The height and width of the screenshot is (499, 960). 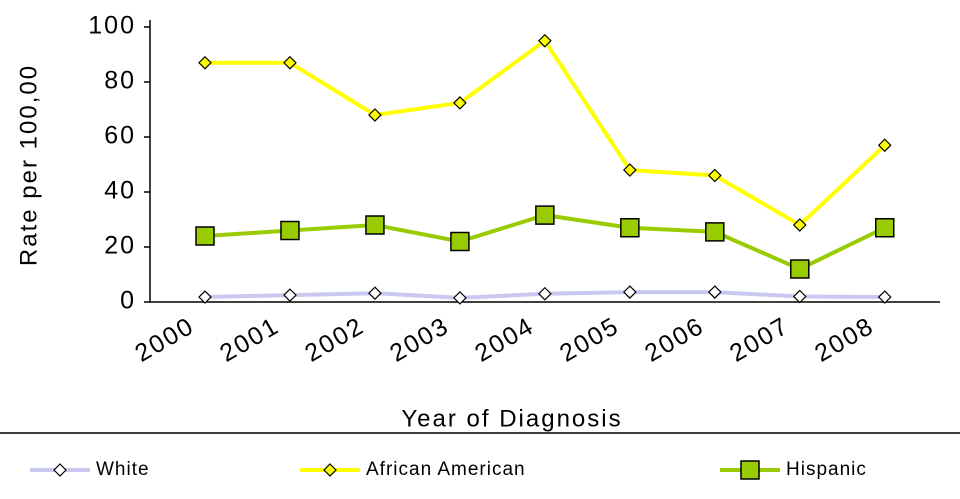 I want to click on y-tick-label: 20, so click(x=120, y=246).